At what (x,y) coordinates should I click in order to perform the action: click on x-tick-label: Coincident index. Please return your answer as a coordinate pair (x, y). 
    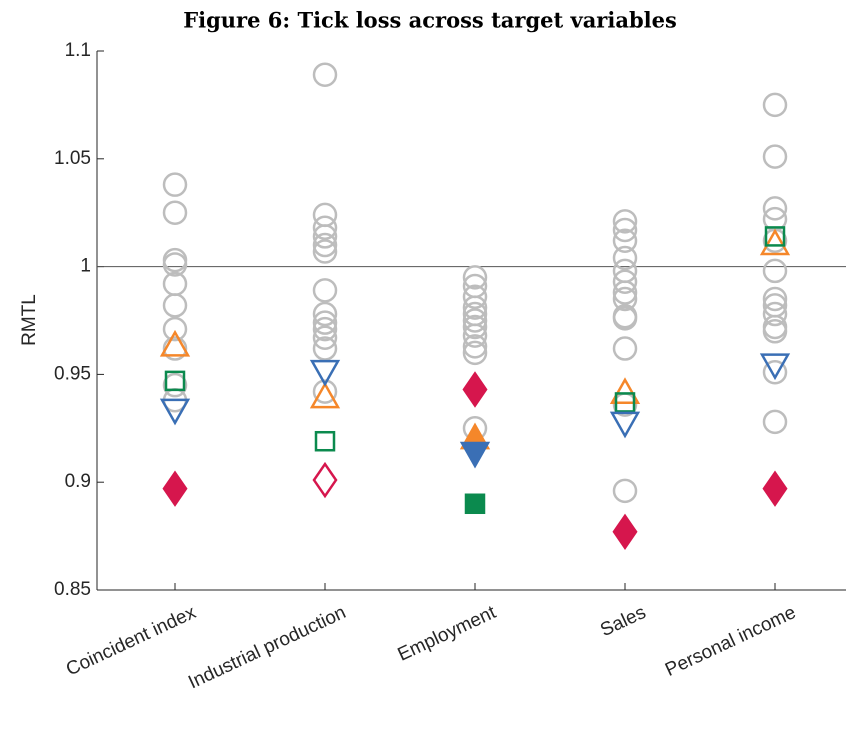
    Looking at the image, I should click on (131, 641).